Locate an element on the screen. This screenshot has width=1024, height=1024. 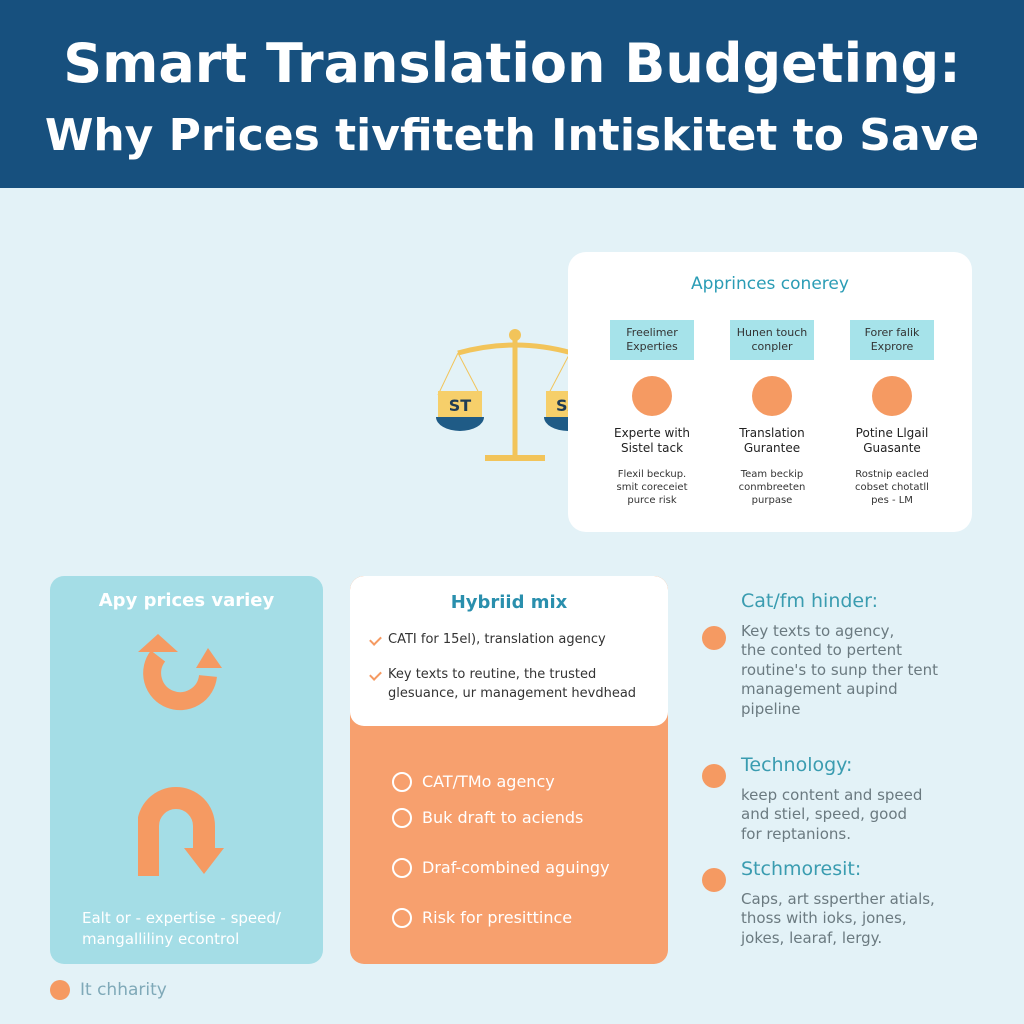
label-line: Gurantee is located at coordinates (772, 448).